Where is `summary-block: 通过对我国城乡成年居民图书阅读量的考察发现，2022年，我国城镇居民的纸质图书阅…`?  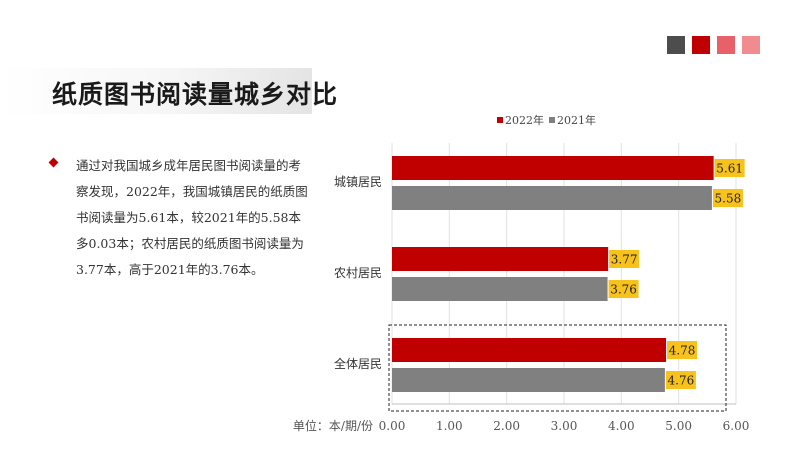 summary-block: 通过对我国城乡成年居民图书阅读量的考察发现，2022年，我国城镇居民的纸质图书阅… is located at coordinates (180, 218).